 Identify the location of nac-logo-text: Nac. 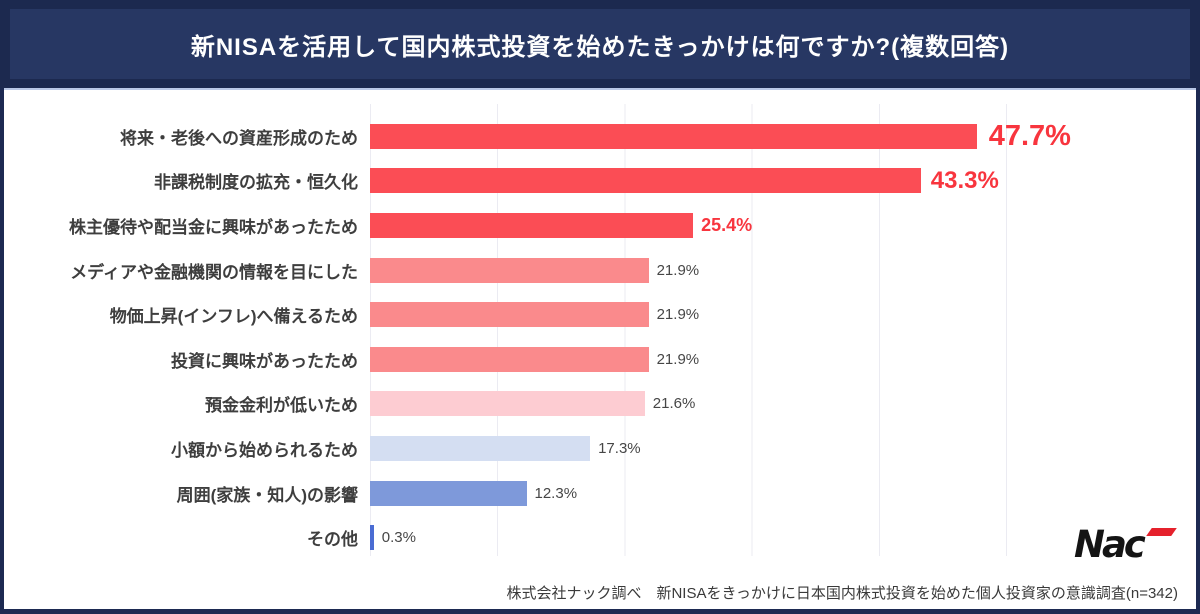
(1110, 544).